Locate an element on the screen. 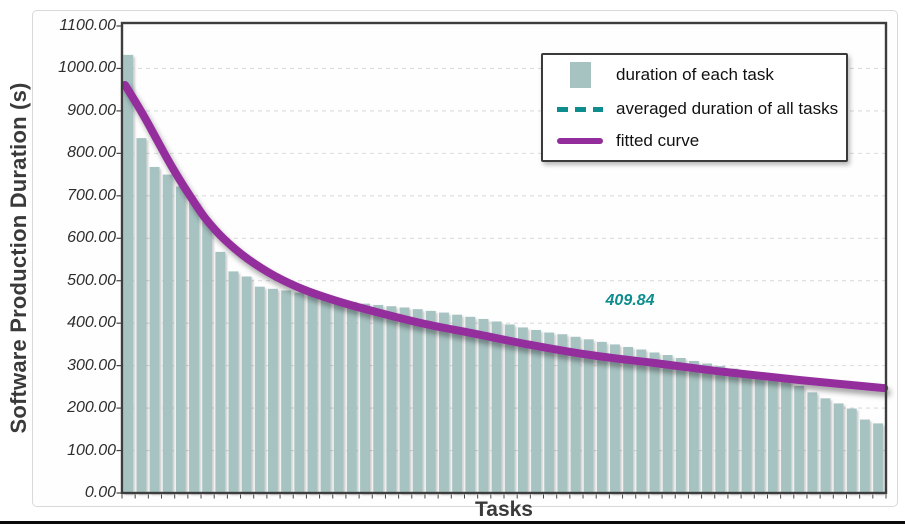 This screenshot has height=528, width=905. y-axis-tick-label: 0.00 is located at coordinates (100, 492).